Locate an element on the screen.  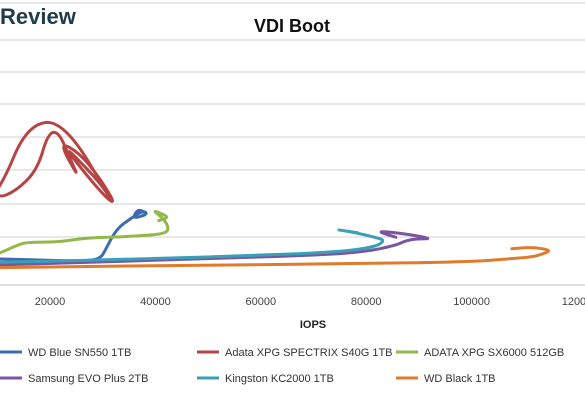
x-tick-label: 100000 is located at coordinates (471, 302).